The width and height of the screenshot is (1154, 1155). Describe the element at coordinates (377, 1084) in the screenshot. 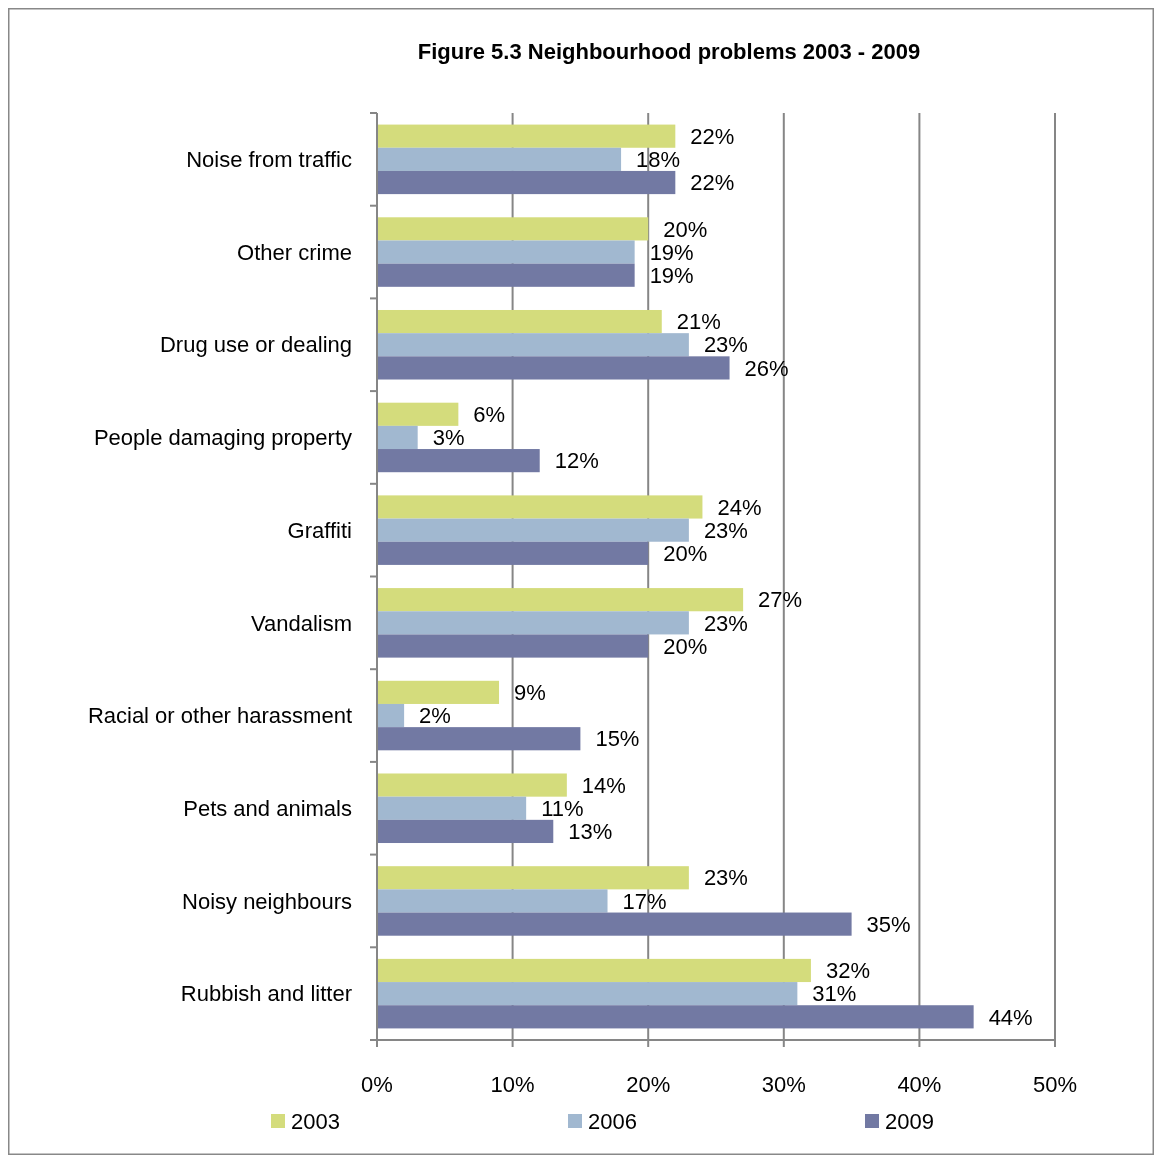

I see `x-tick-label: 0%` at that location.